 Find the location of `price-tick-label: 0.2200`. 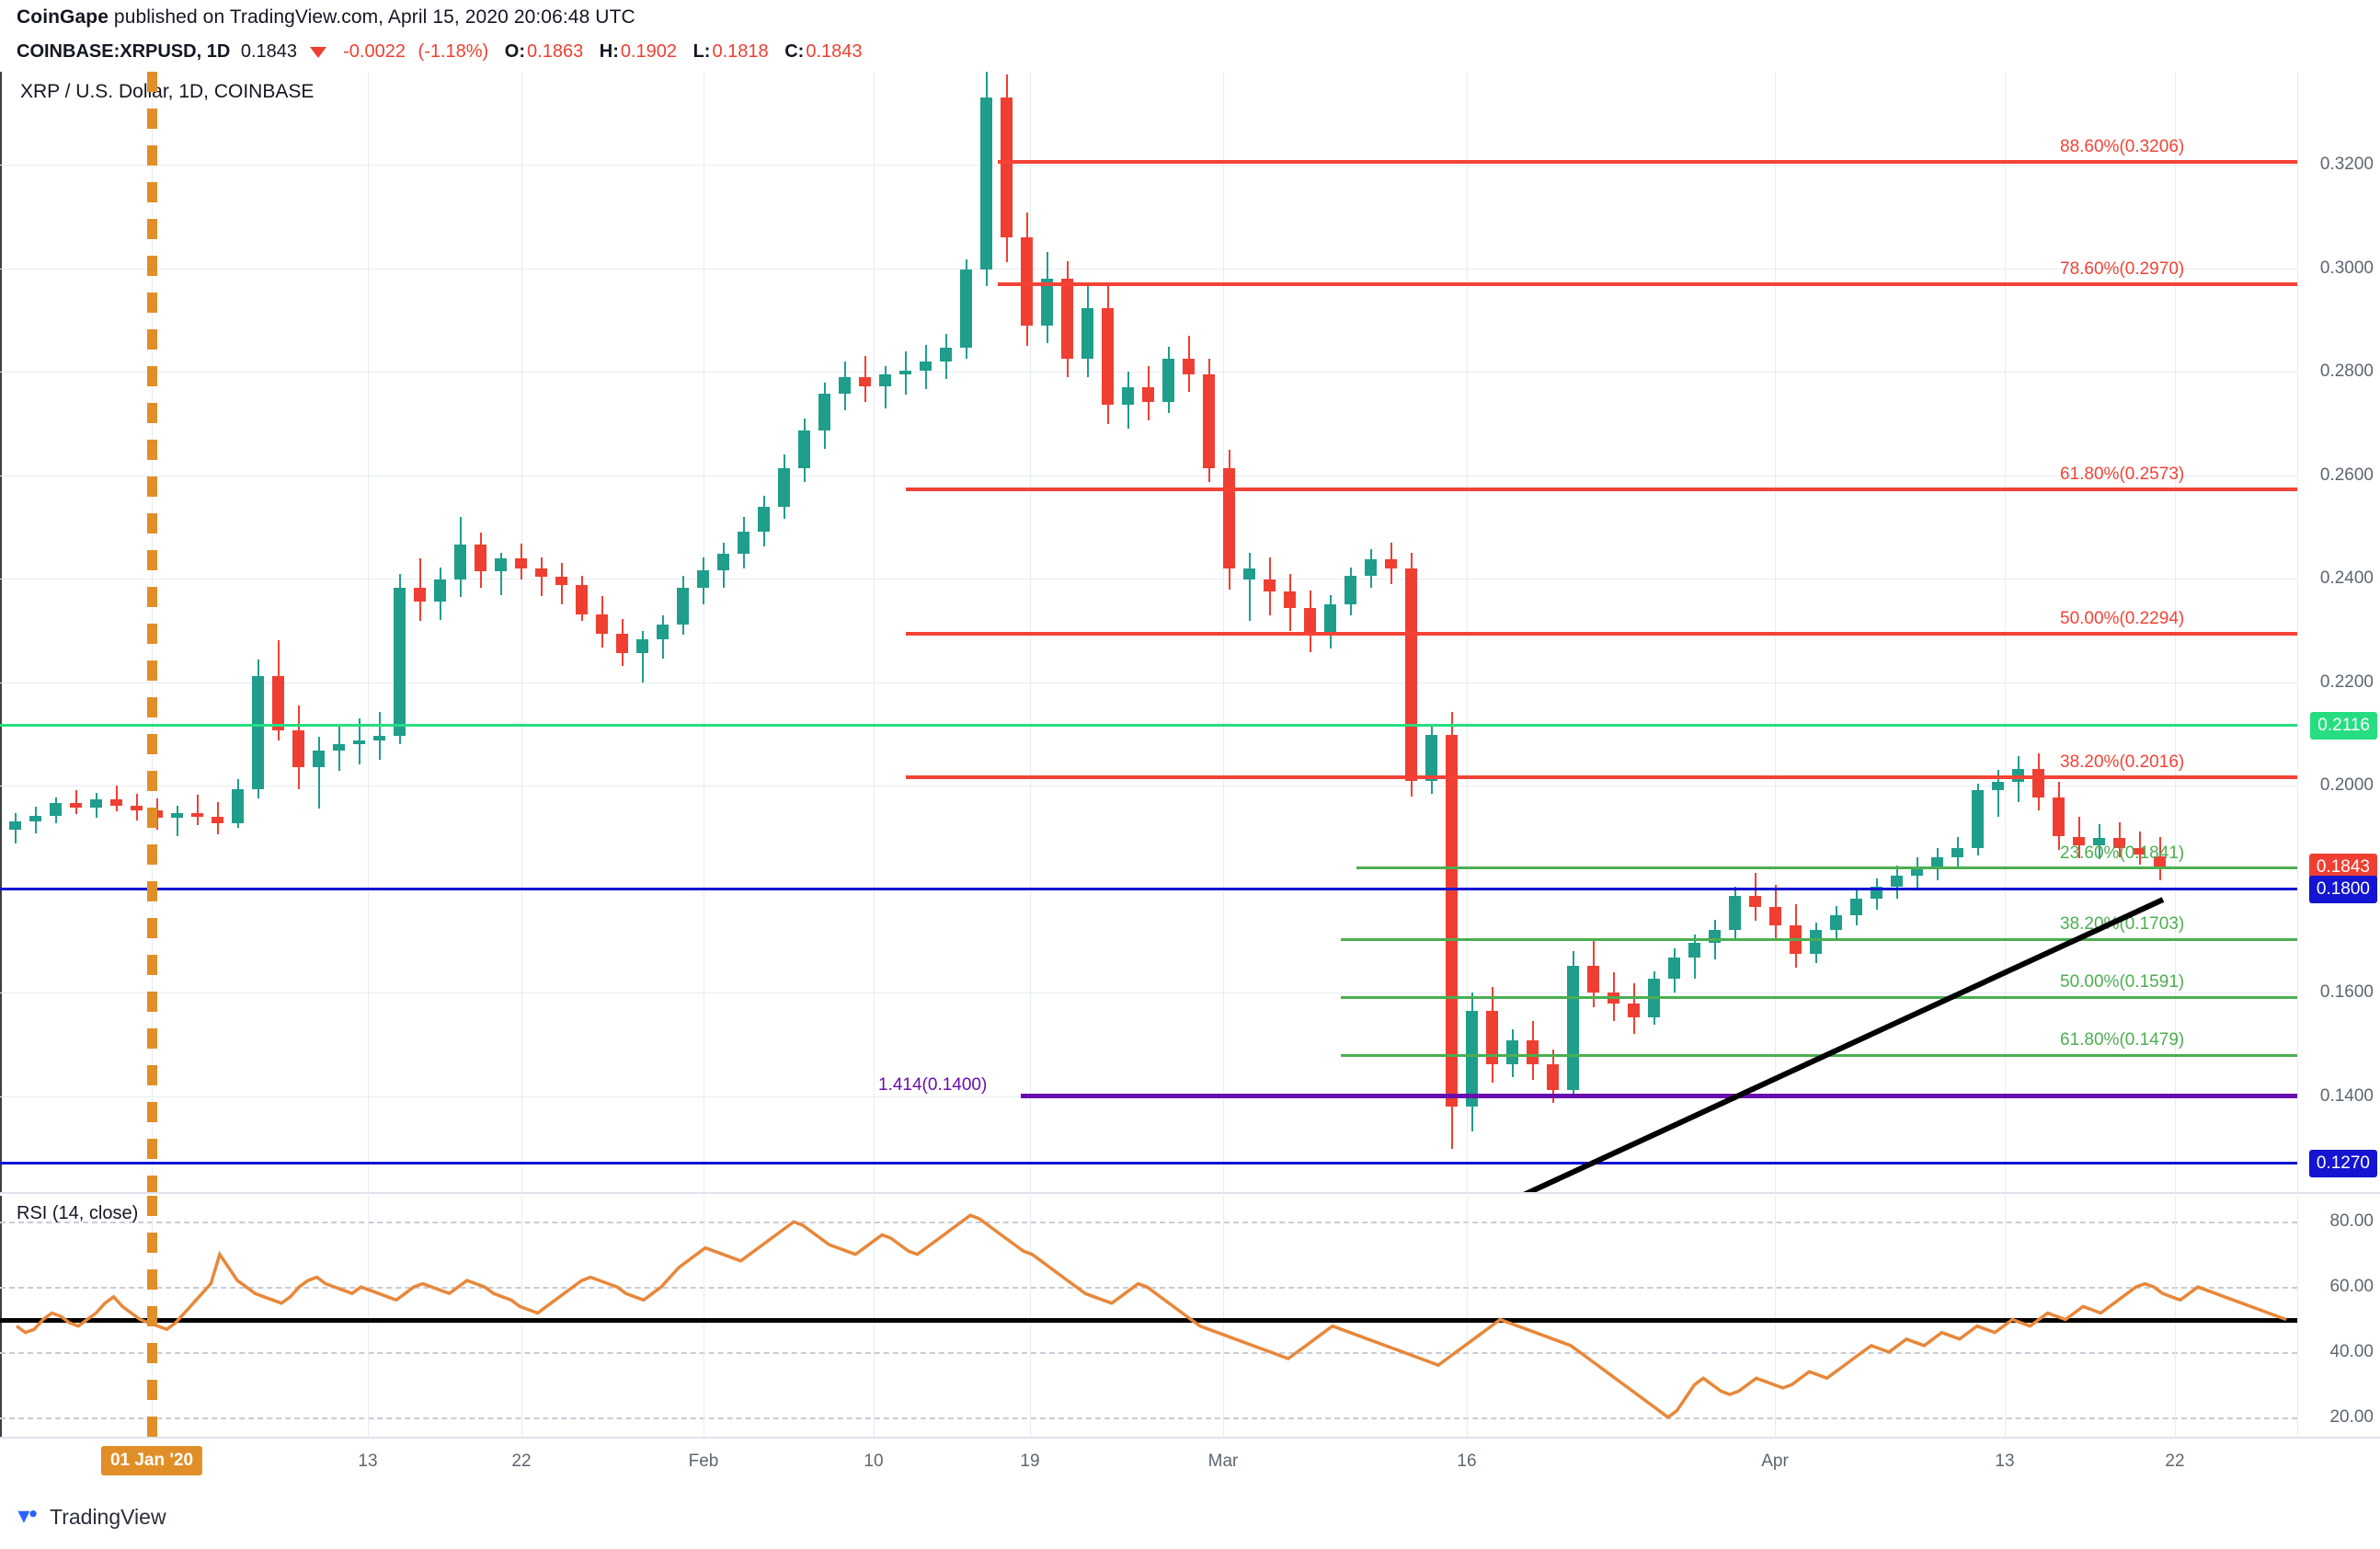

price-tick-label: 0.2200 is located at coordinates (2346, 682).